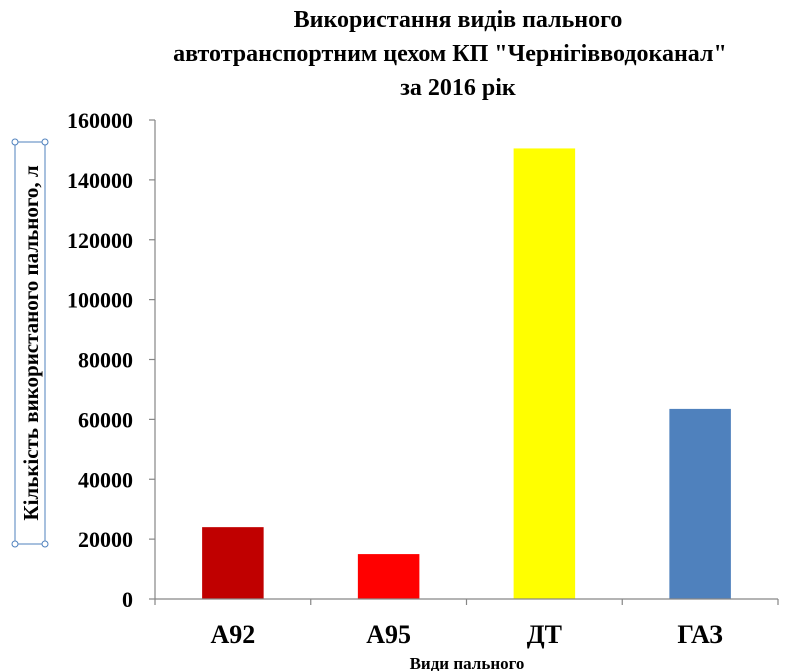  I want to click on y-tick-label: 0, so click(127, 599).